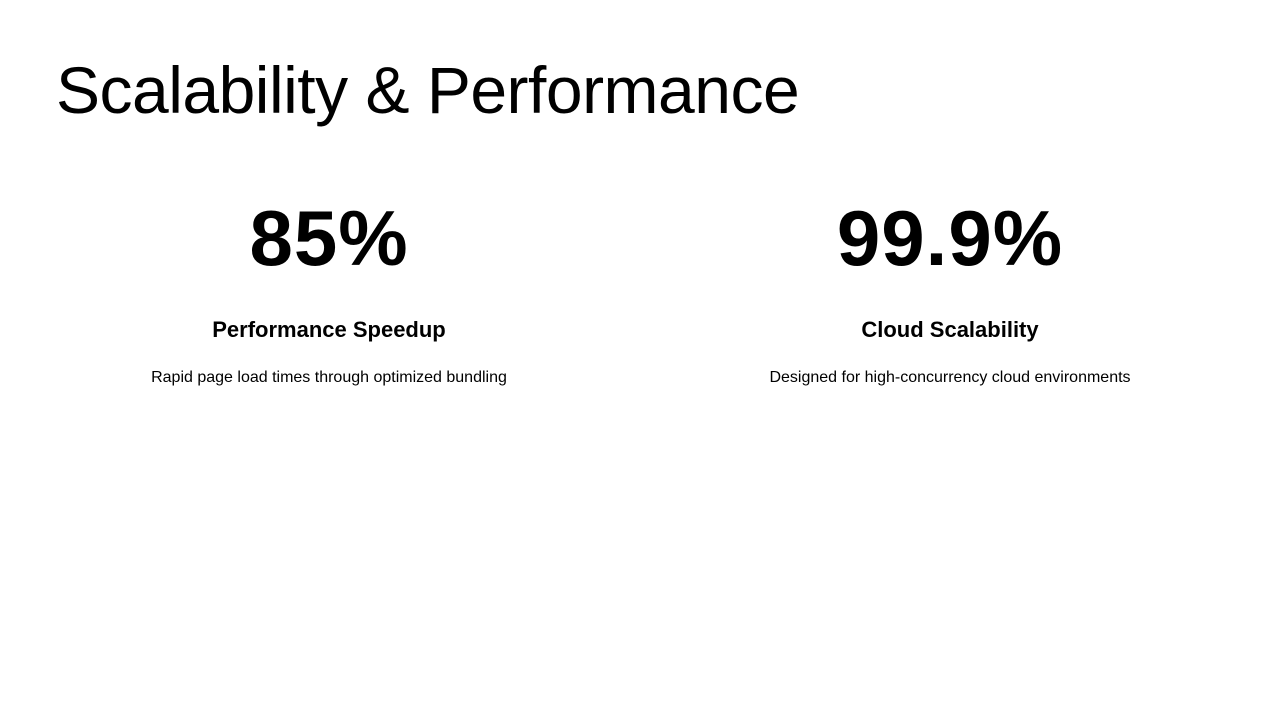  What do you see at coordinates (329, 329) in the screenshot?
I see `stat-heading: Performance Speedup` at bounding box center [329, 329].